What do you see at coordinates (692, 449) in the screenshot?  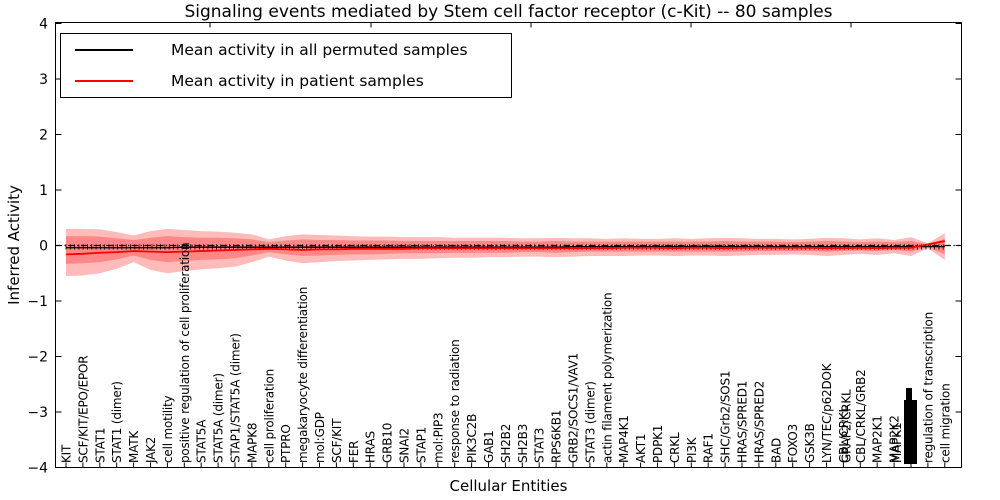 I see `x-tick-label: PI3K` at bounding box center [692, 449].